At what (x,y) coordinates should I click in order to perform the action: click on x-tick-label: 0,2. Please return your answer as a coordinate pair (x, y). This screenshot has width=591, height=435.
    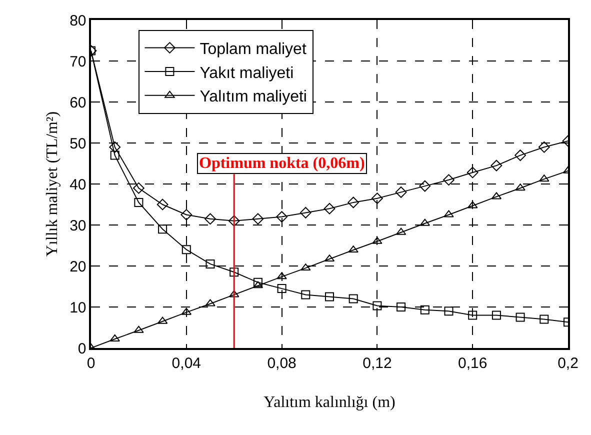
    Looking at the image, I should click on (568, 363).